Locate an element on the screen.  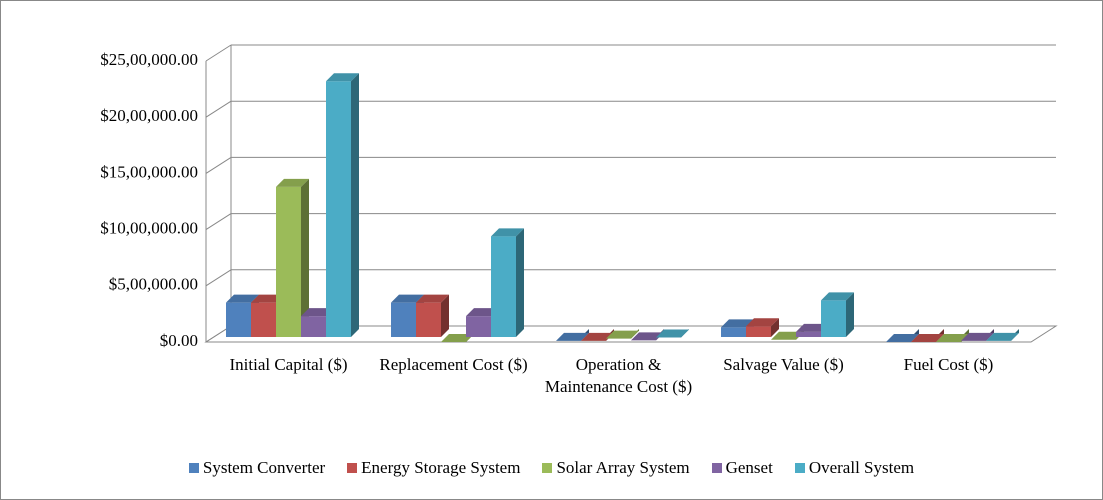
y-tick-label: $20,00,000.00 is located at coordinates (149, 115).